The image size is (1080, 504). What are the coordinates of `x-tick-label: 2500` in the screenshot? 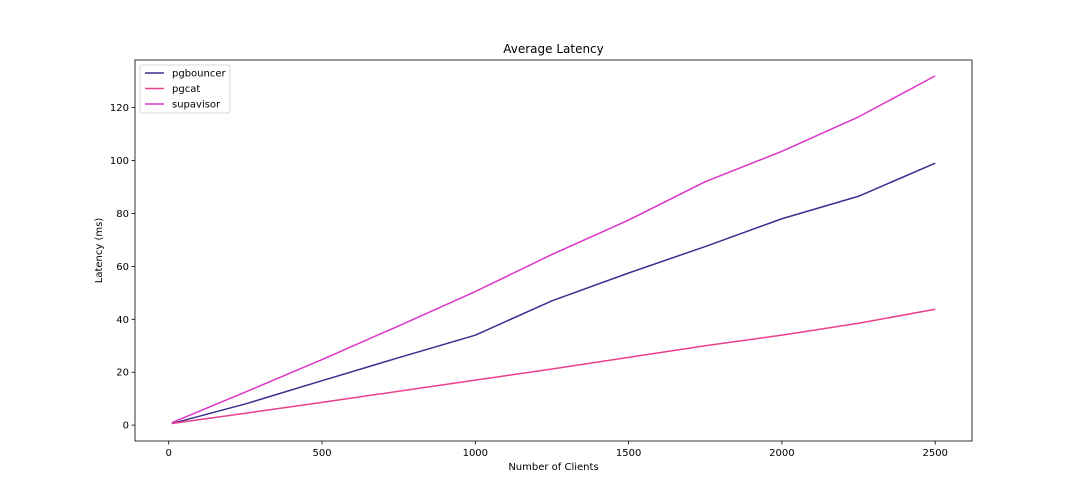 It's located at (934, 453).